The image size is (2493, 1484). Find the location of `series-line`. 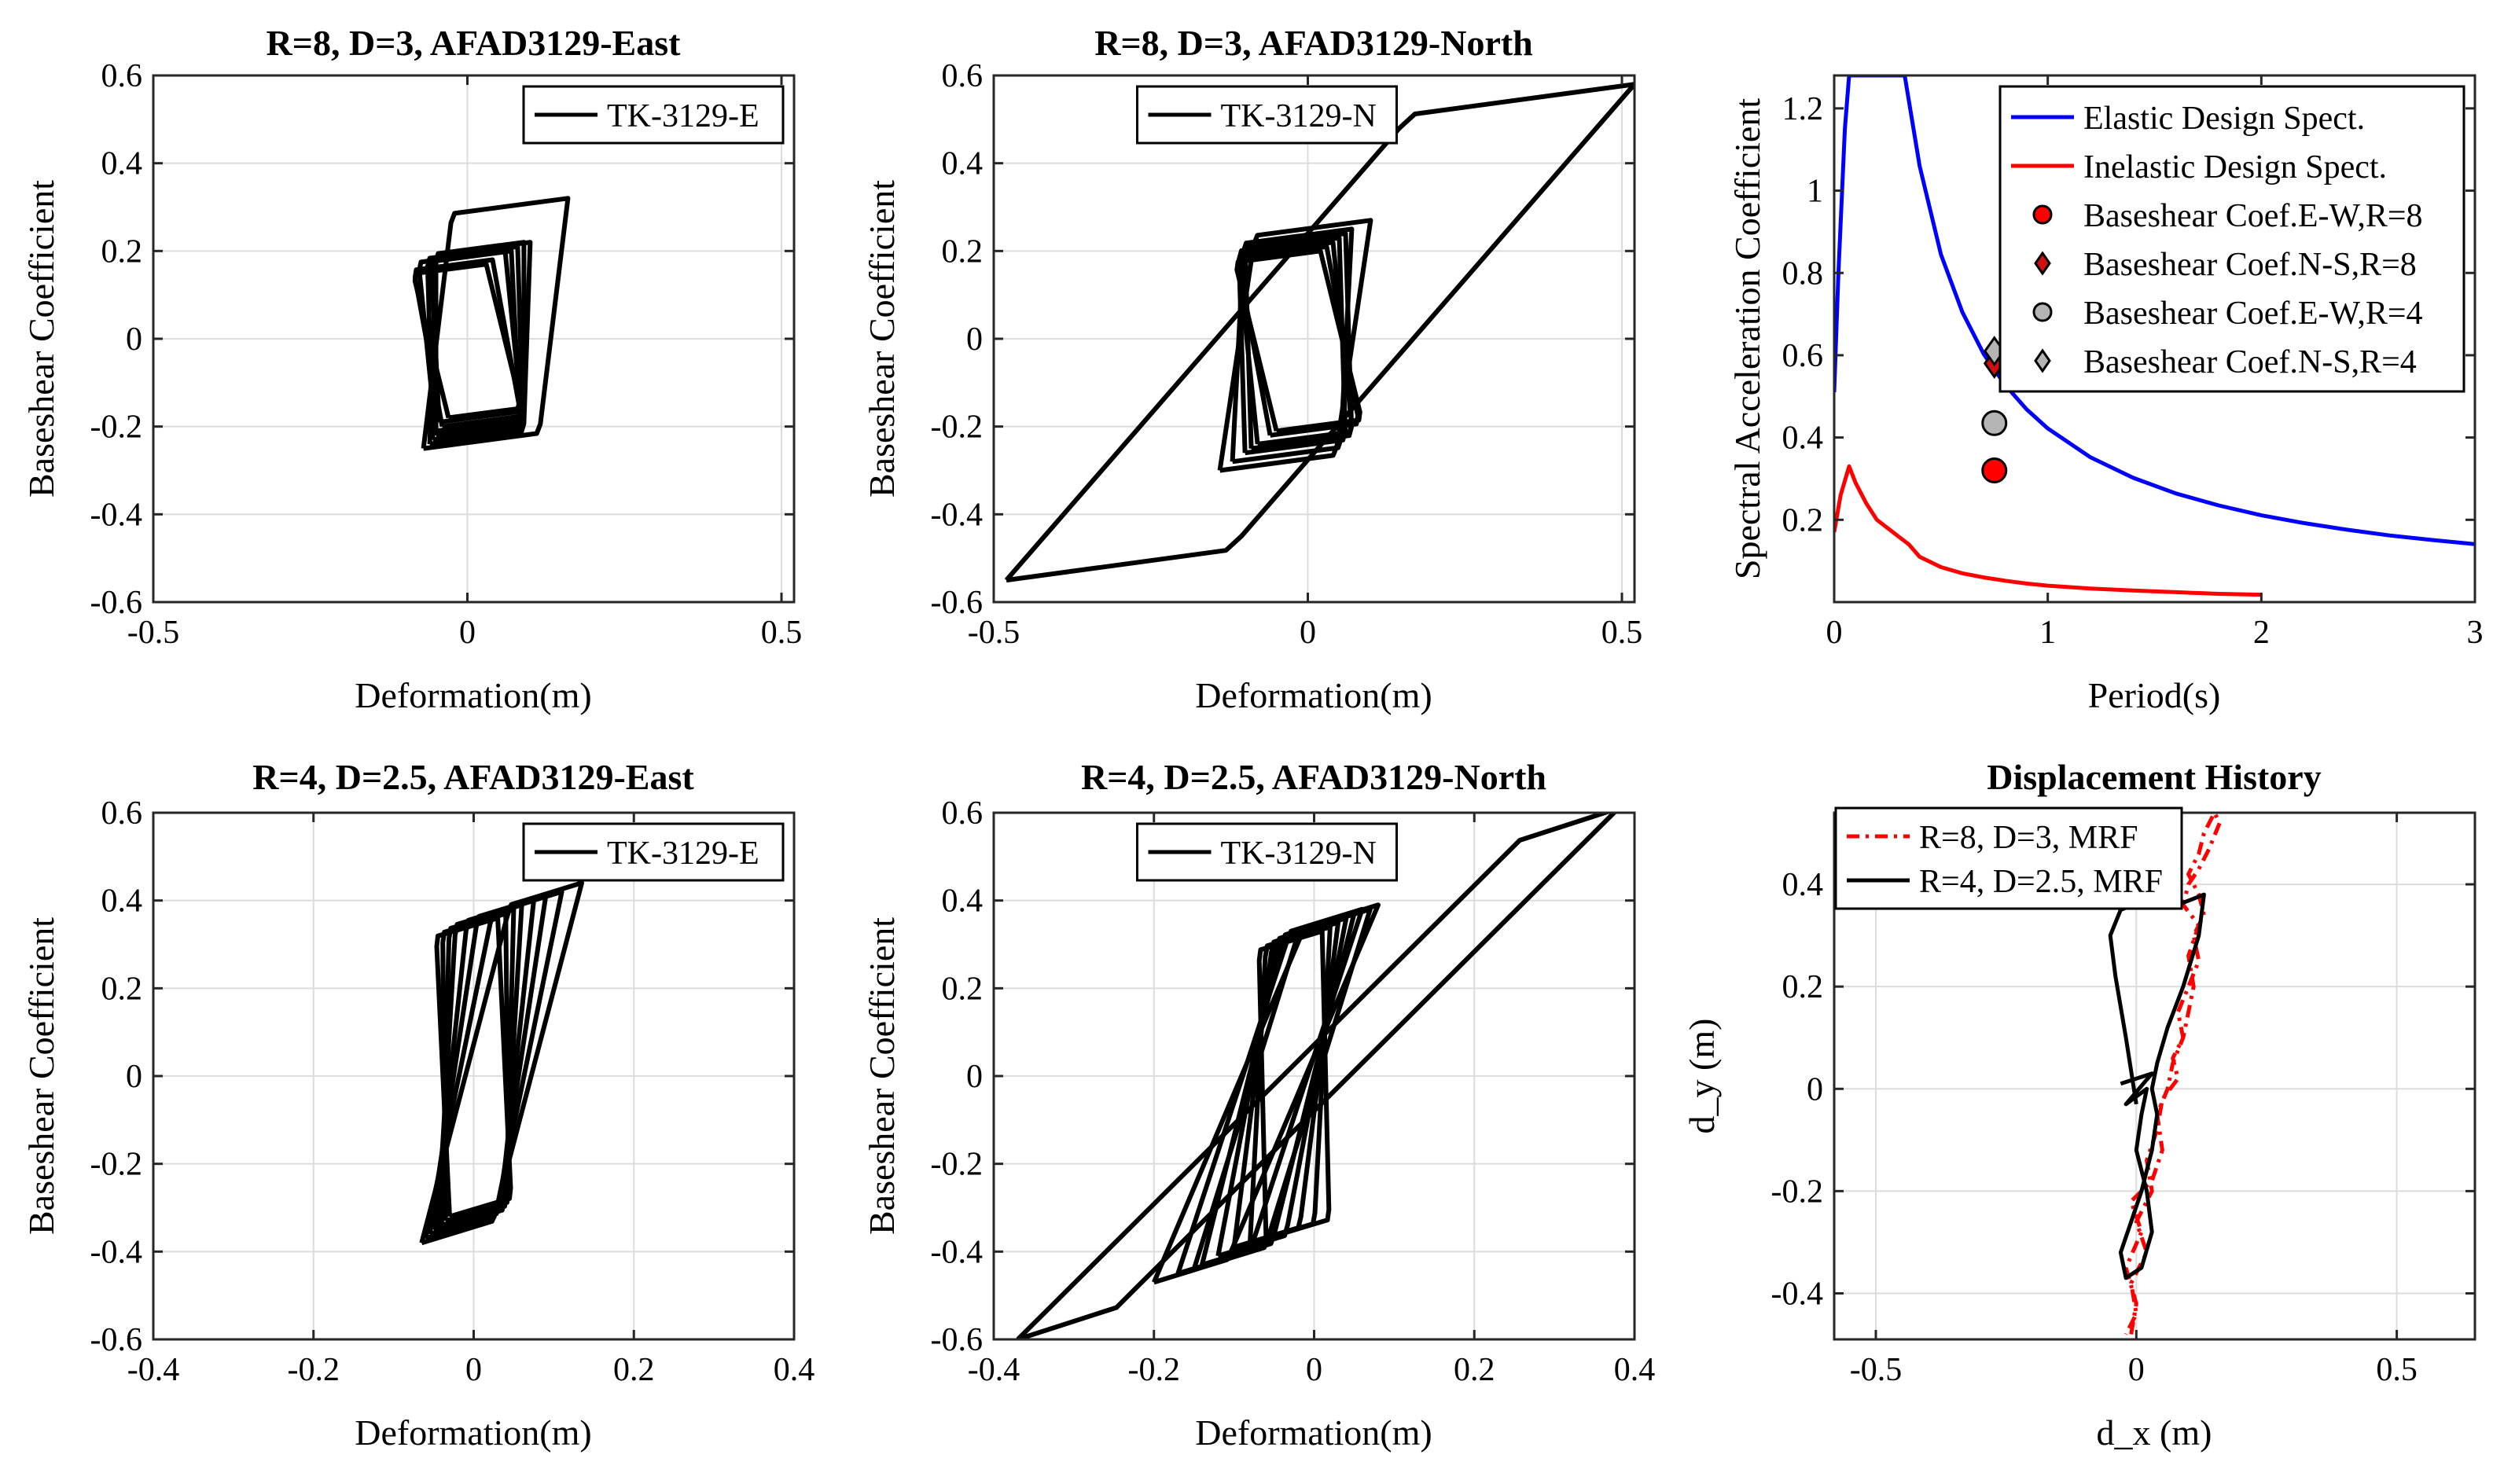

series-line is located at coordinates (2048, 530).